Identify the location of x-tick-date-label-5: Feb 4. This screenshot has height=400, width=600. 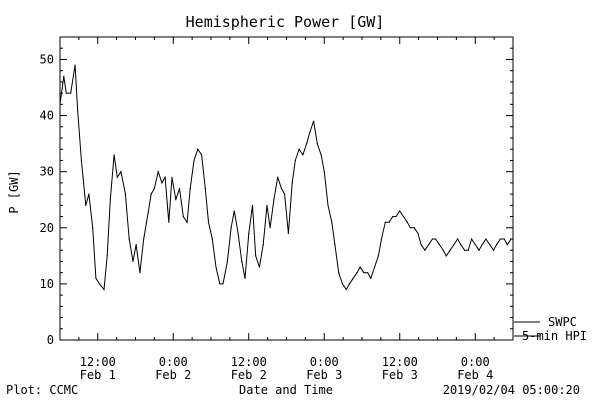
(475, 375).